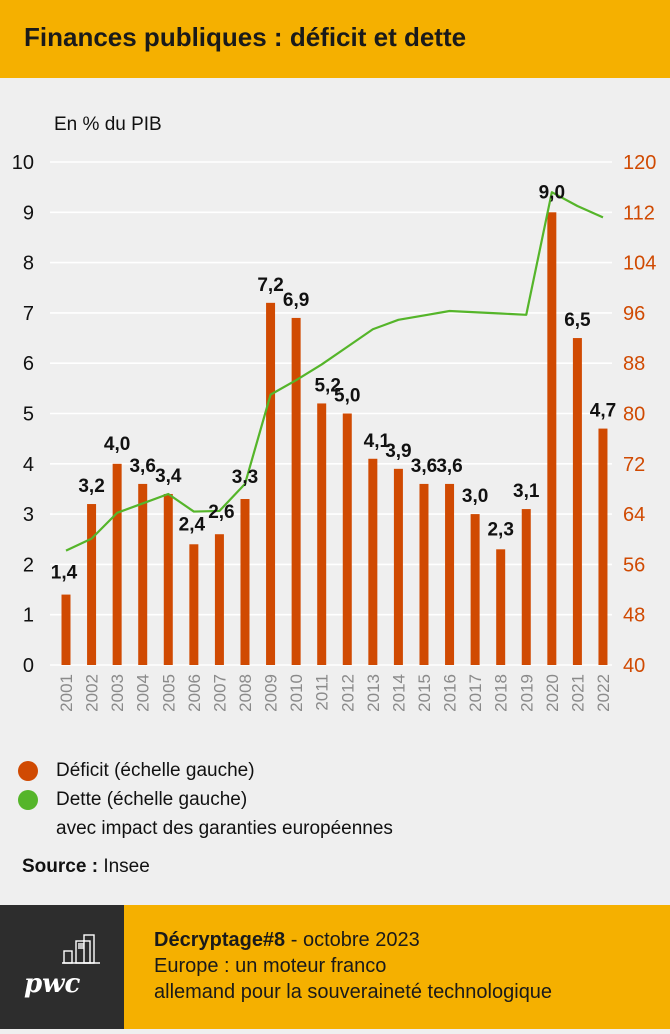 The width and height of the screenshot is (670, 1034). What do you see at coordinates (501, 693) in the screenshot?
I see `x-axis-year-label: 2018` at bounding box center [501, 693].